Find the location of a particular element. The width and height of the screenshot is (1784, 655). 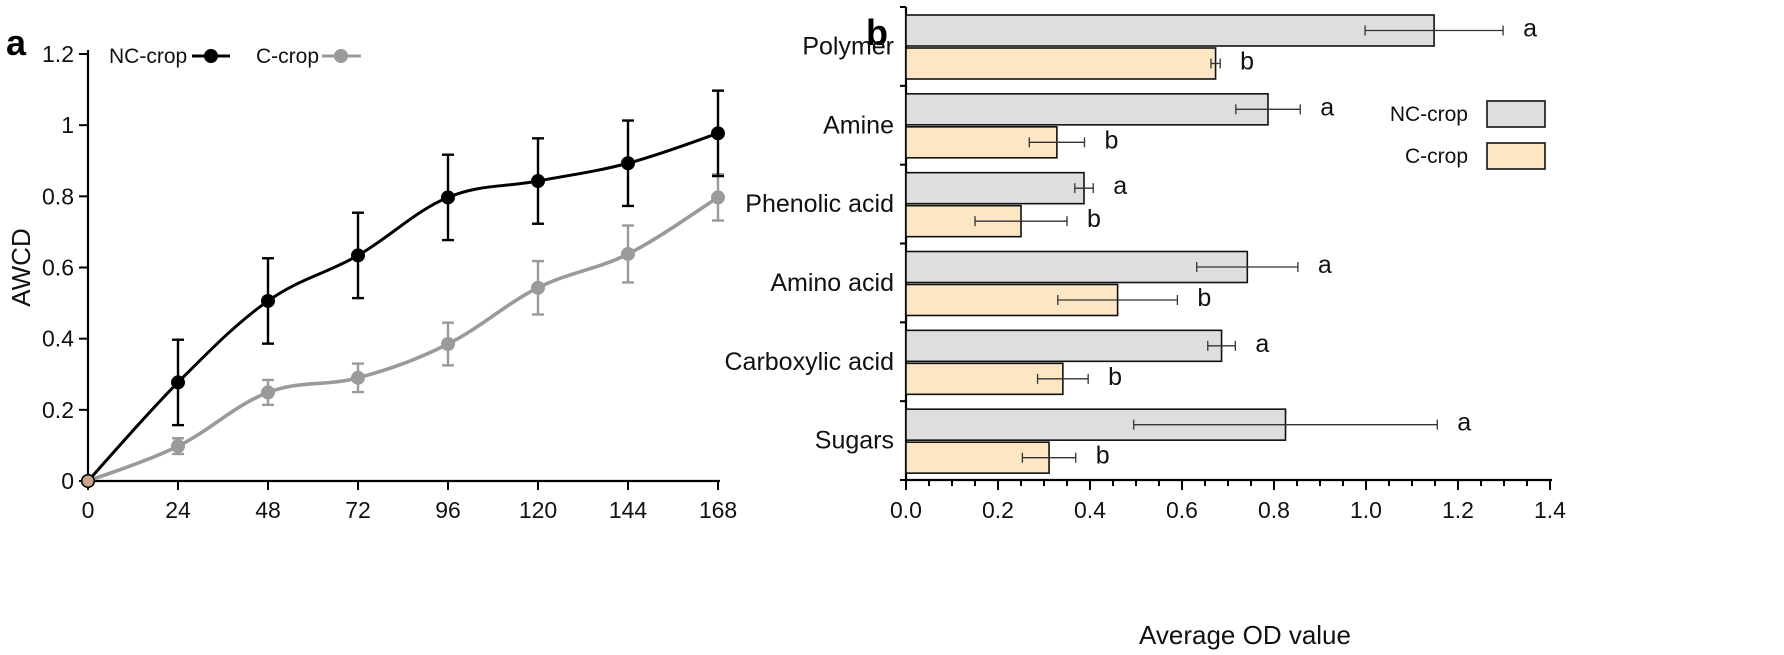

x-tick-label: 120 is located at coordinates (538, 510).